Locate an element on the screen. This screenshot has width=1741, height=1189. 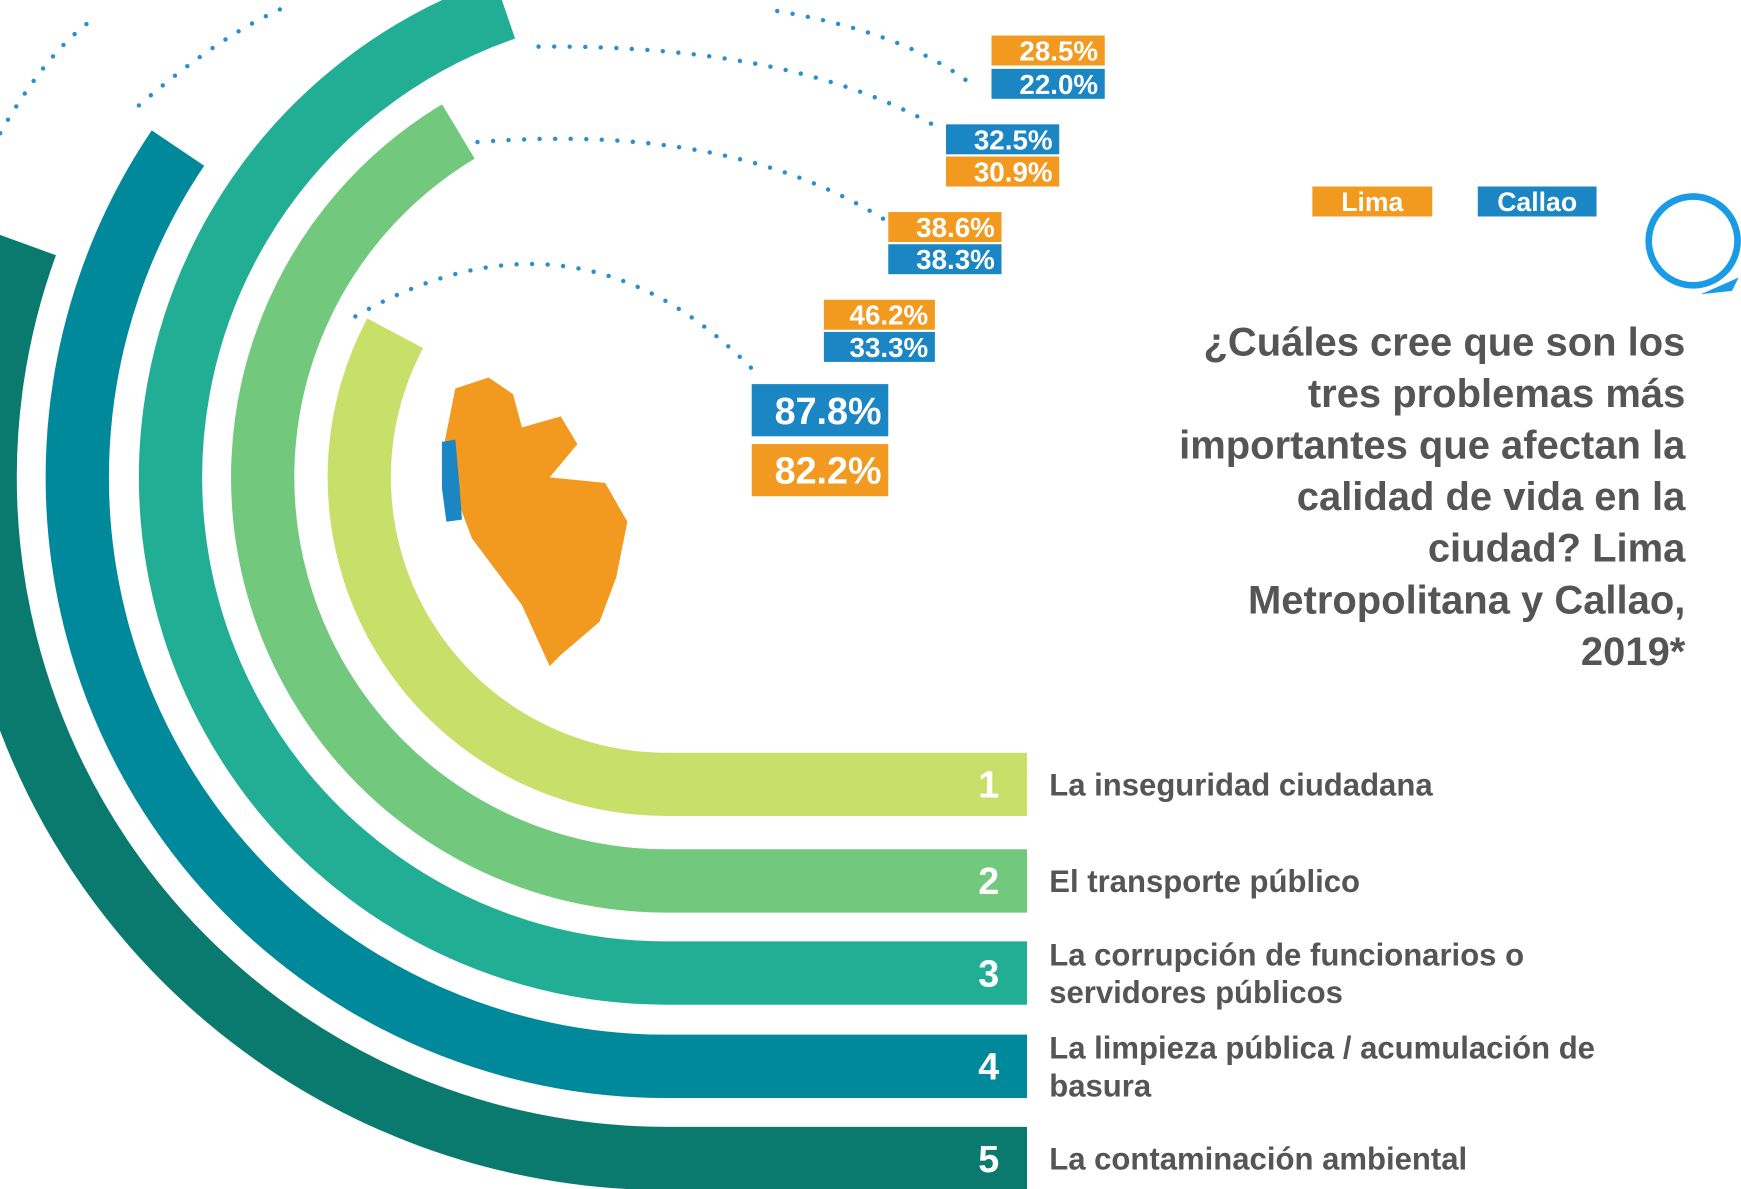
title-line: tres problemas más is located at coordinates (1497, 394).